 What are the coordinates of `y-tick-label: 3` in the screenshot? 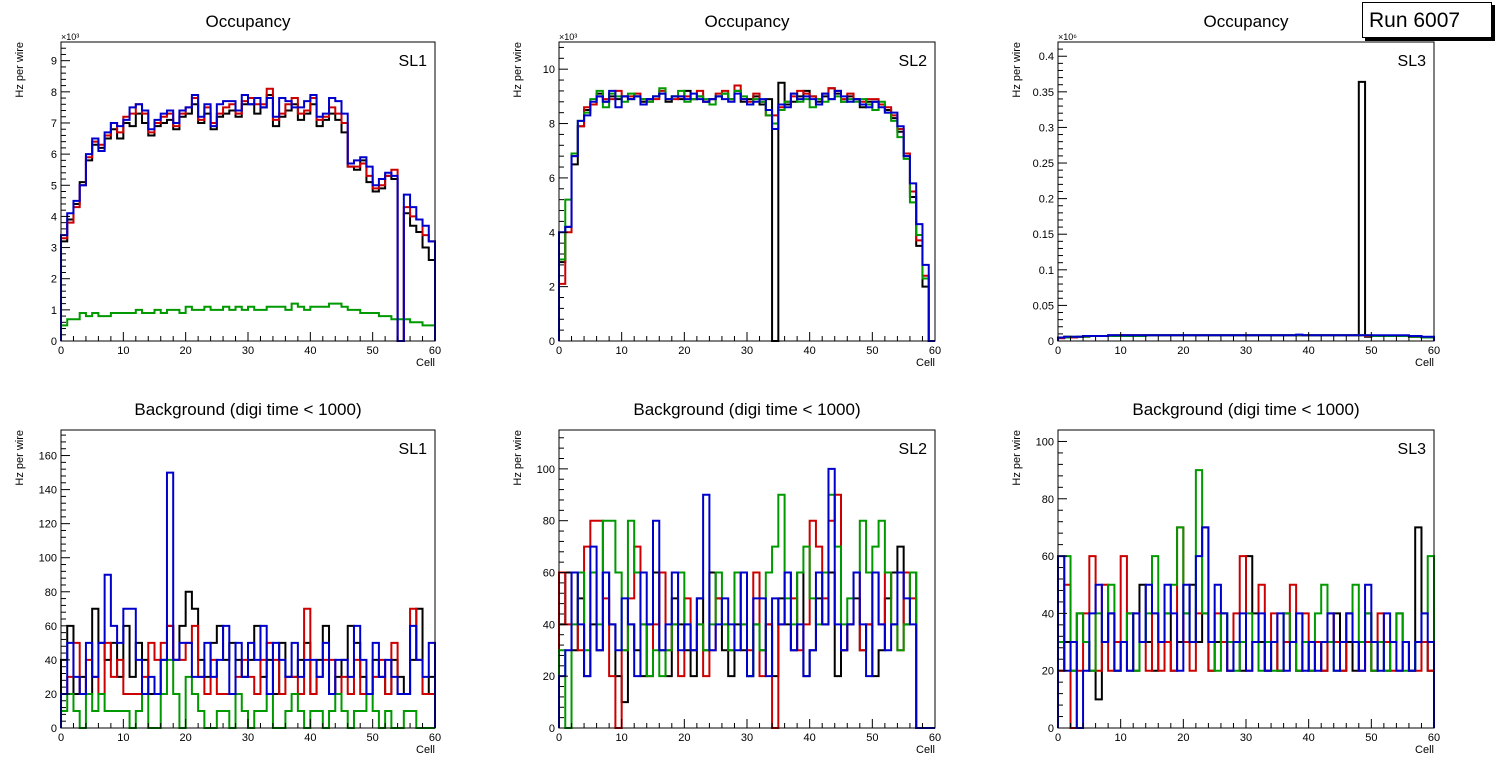 It's located at (54, 249).